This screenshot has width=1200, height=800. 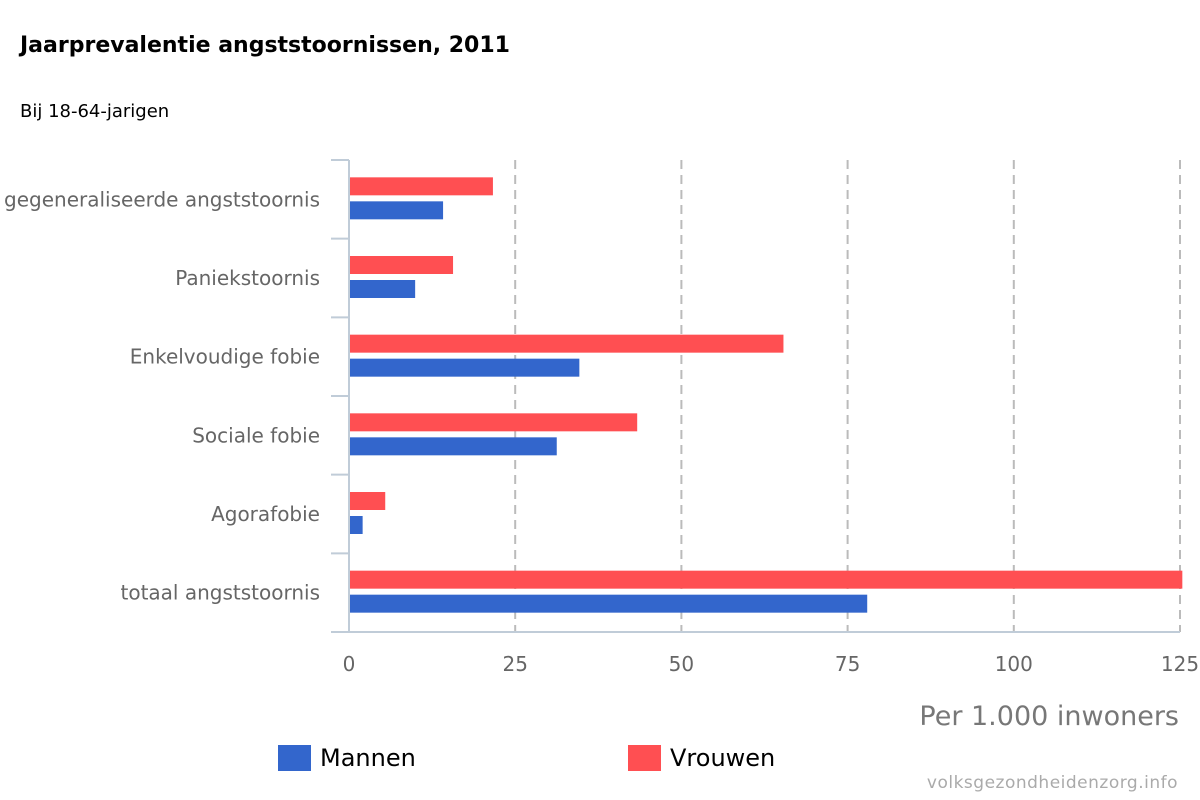 What do you see at coordinates (421, 186) in the screenshot?
I see `bar-vrouwen-gegeneraliseerde-angststoornis` at bounding box center [421, 186].